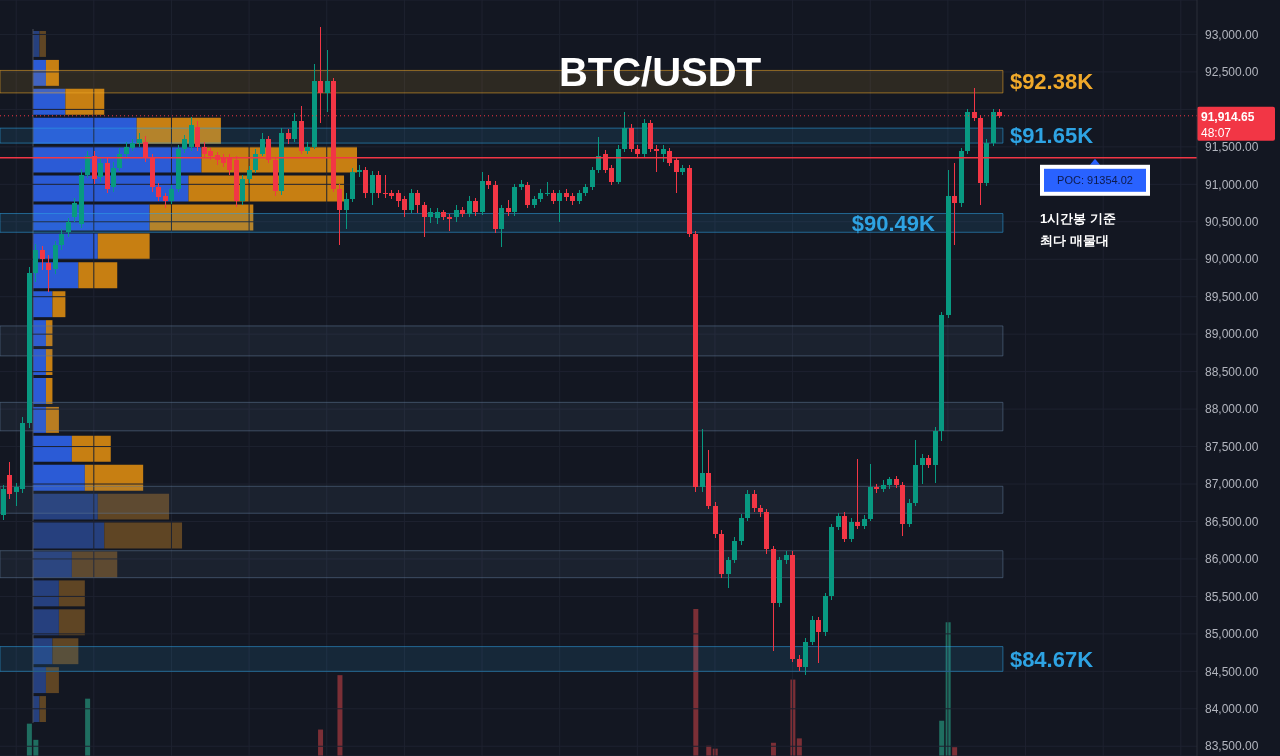 This screenshot has height=756, width=1280. I want to click on band-label: $91.65K, so click(1051, 136).